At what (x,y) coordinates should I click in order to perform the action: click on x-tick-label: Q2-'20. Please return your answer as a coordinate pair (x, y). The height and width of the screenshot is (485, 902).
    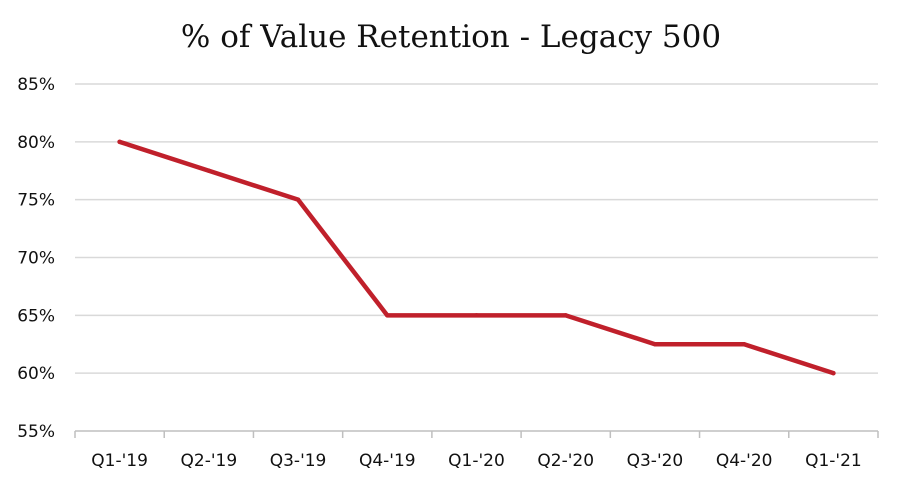
    Looking at the image, I should click on (565, 461).